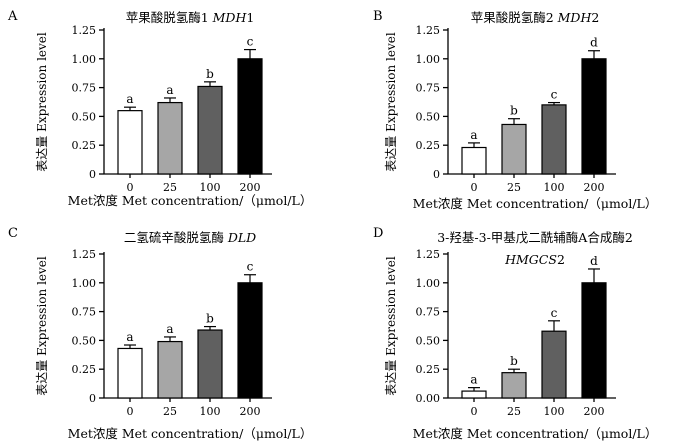  I want to click on panel-letter: C, so click(13, 233).